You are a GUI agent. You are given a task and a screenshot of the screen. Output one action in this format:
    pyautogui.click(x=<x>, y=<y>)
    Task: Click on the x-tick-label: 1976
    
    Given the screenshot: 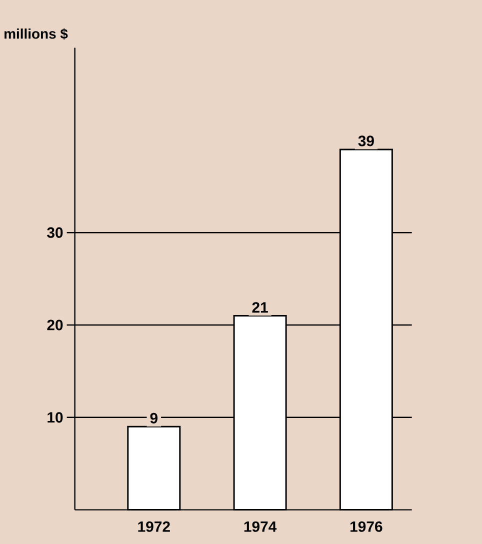 What is the action you would take?
    pyautogui.click(x=366, y=526)
    